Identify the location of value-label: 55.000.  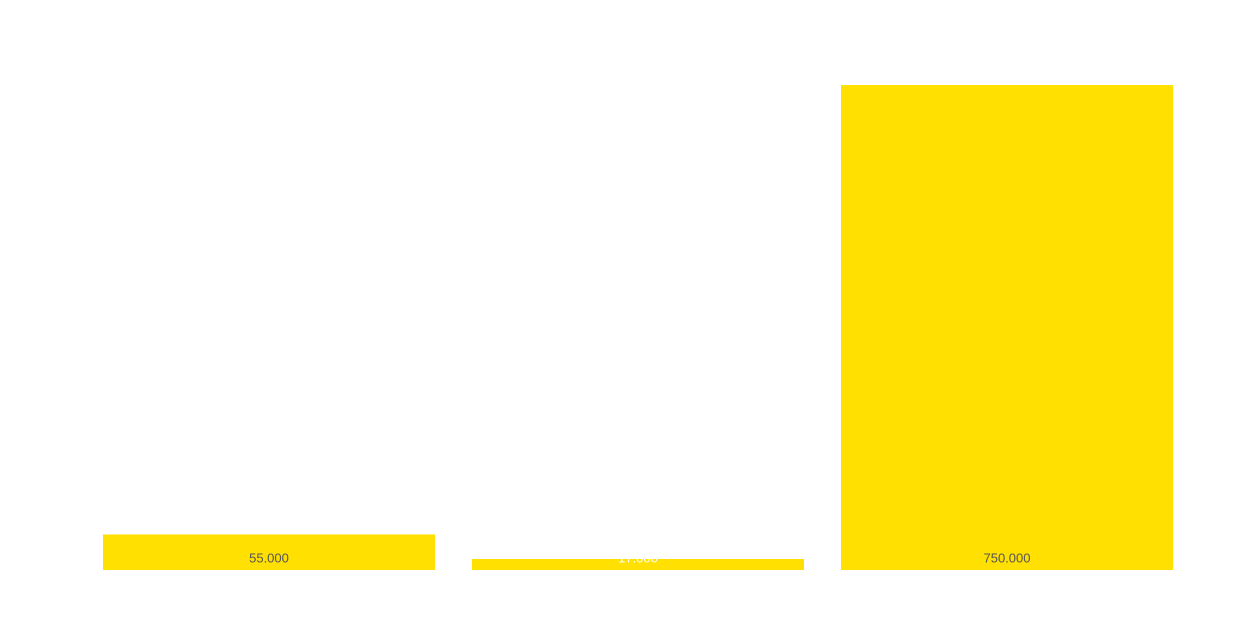
(269, 557).